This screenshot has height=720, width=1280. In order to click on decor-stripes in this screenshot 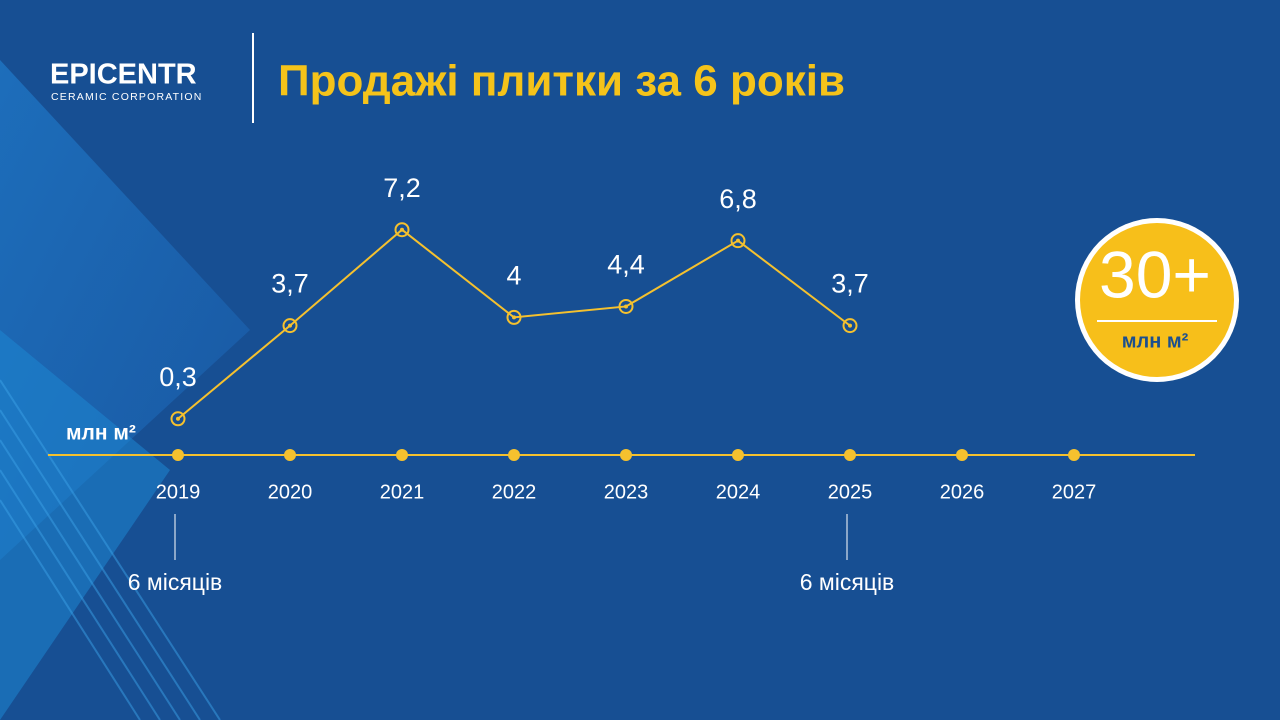, I will do `click(110, 549)`.